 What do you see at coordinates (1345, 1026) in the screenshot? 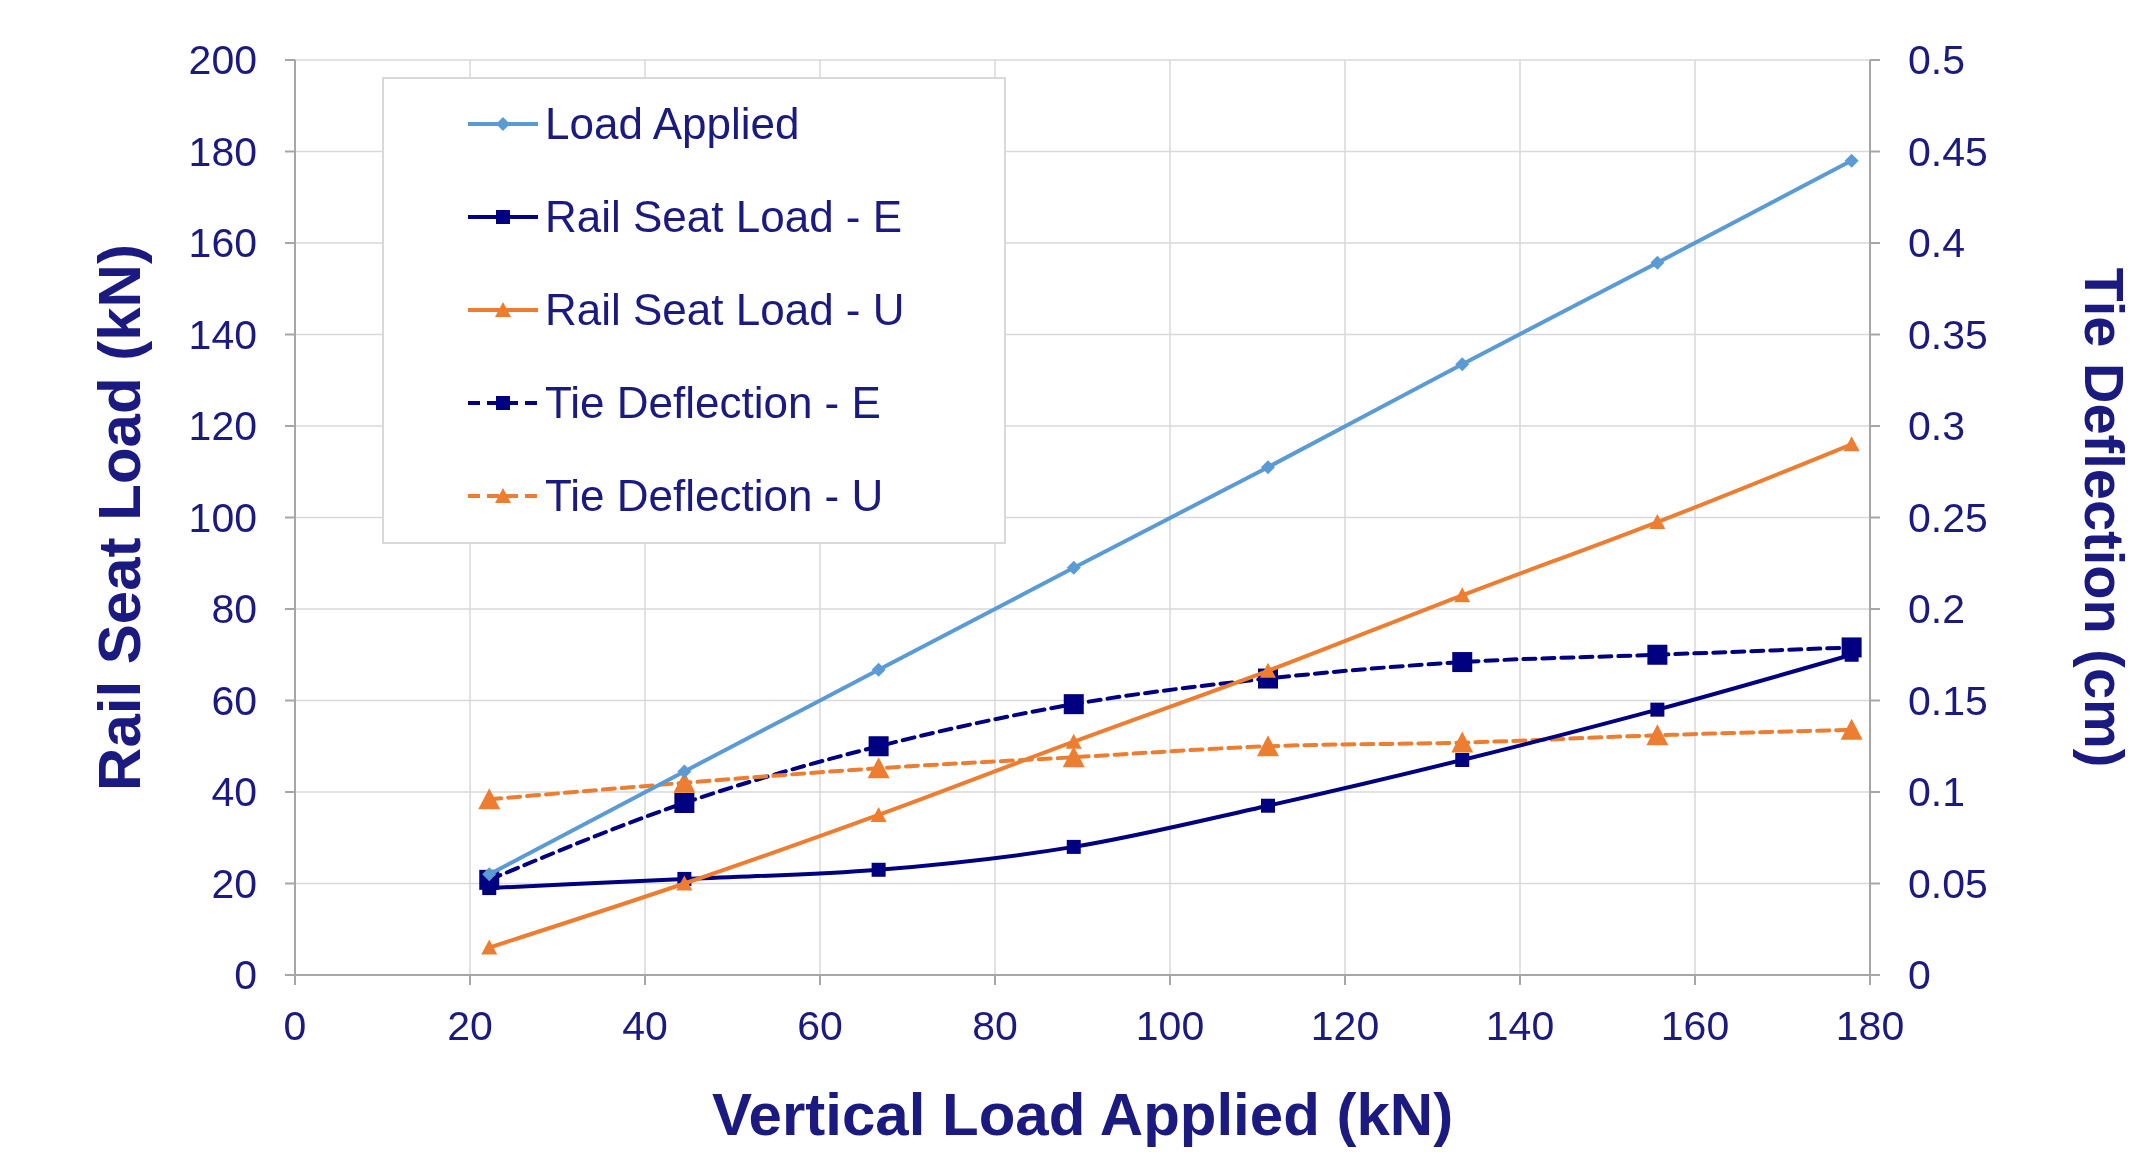
I see `x-tick-label: 120` at bounding box center [1345, 1026].